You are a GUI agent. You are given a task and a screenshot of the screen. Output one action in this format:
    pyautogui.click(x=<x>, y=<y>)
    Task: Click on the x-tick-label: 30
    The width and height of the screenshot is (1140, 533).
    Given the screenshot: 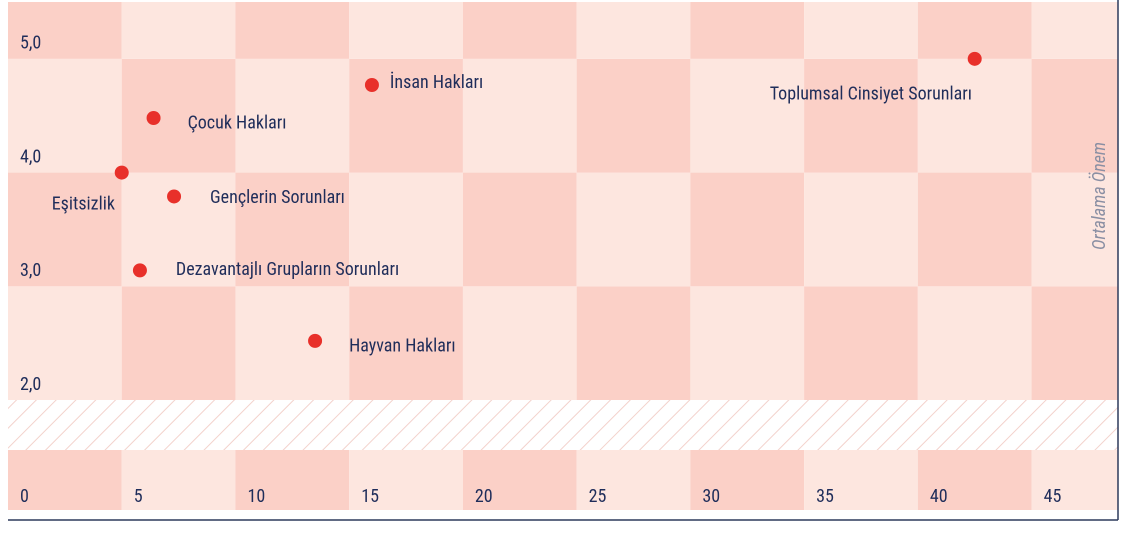 What is the action you would take?
    pyautogui.click(x=711, y=496)
    